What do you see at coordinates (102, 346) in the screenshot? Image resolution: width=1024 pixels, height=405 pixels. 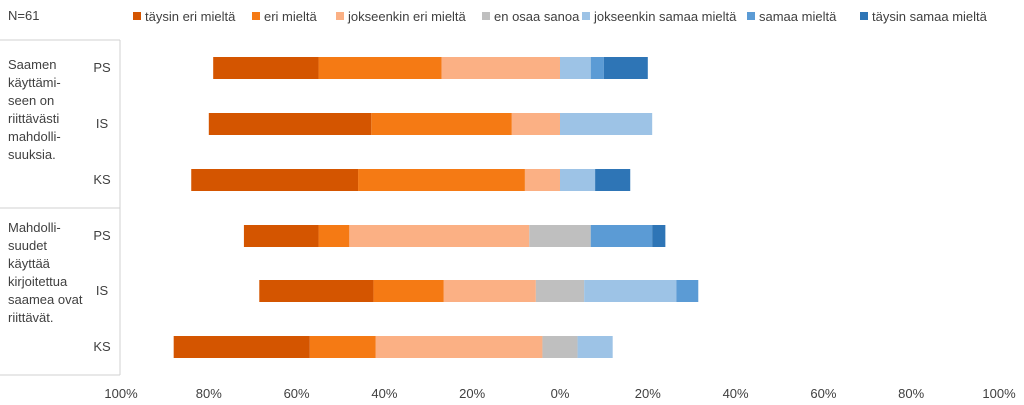 I see `category-label-ks-6: KS` at bounding box center [102, 346].